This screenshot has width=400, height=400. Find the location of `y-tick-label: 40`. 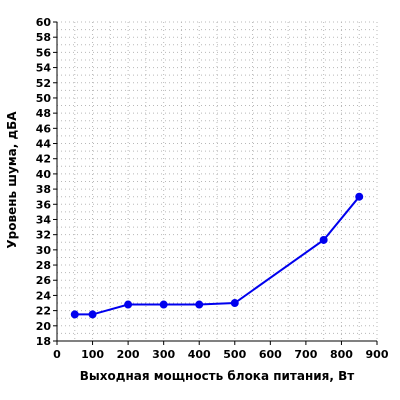

y-tick-label: 40 is located at coordinates (44, 174).